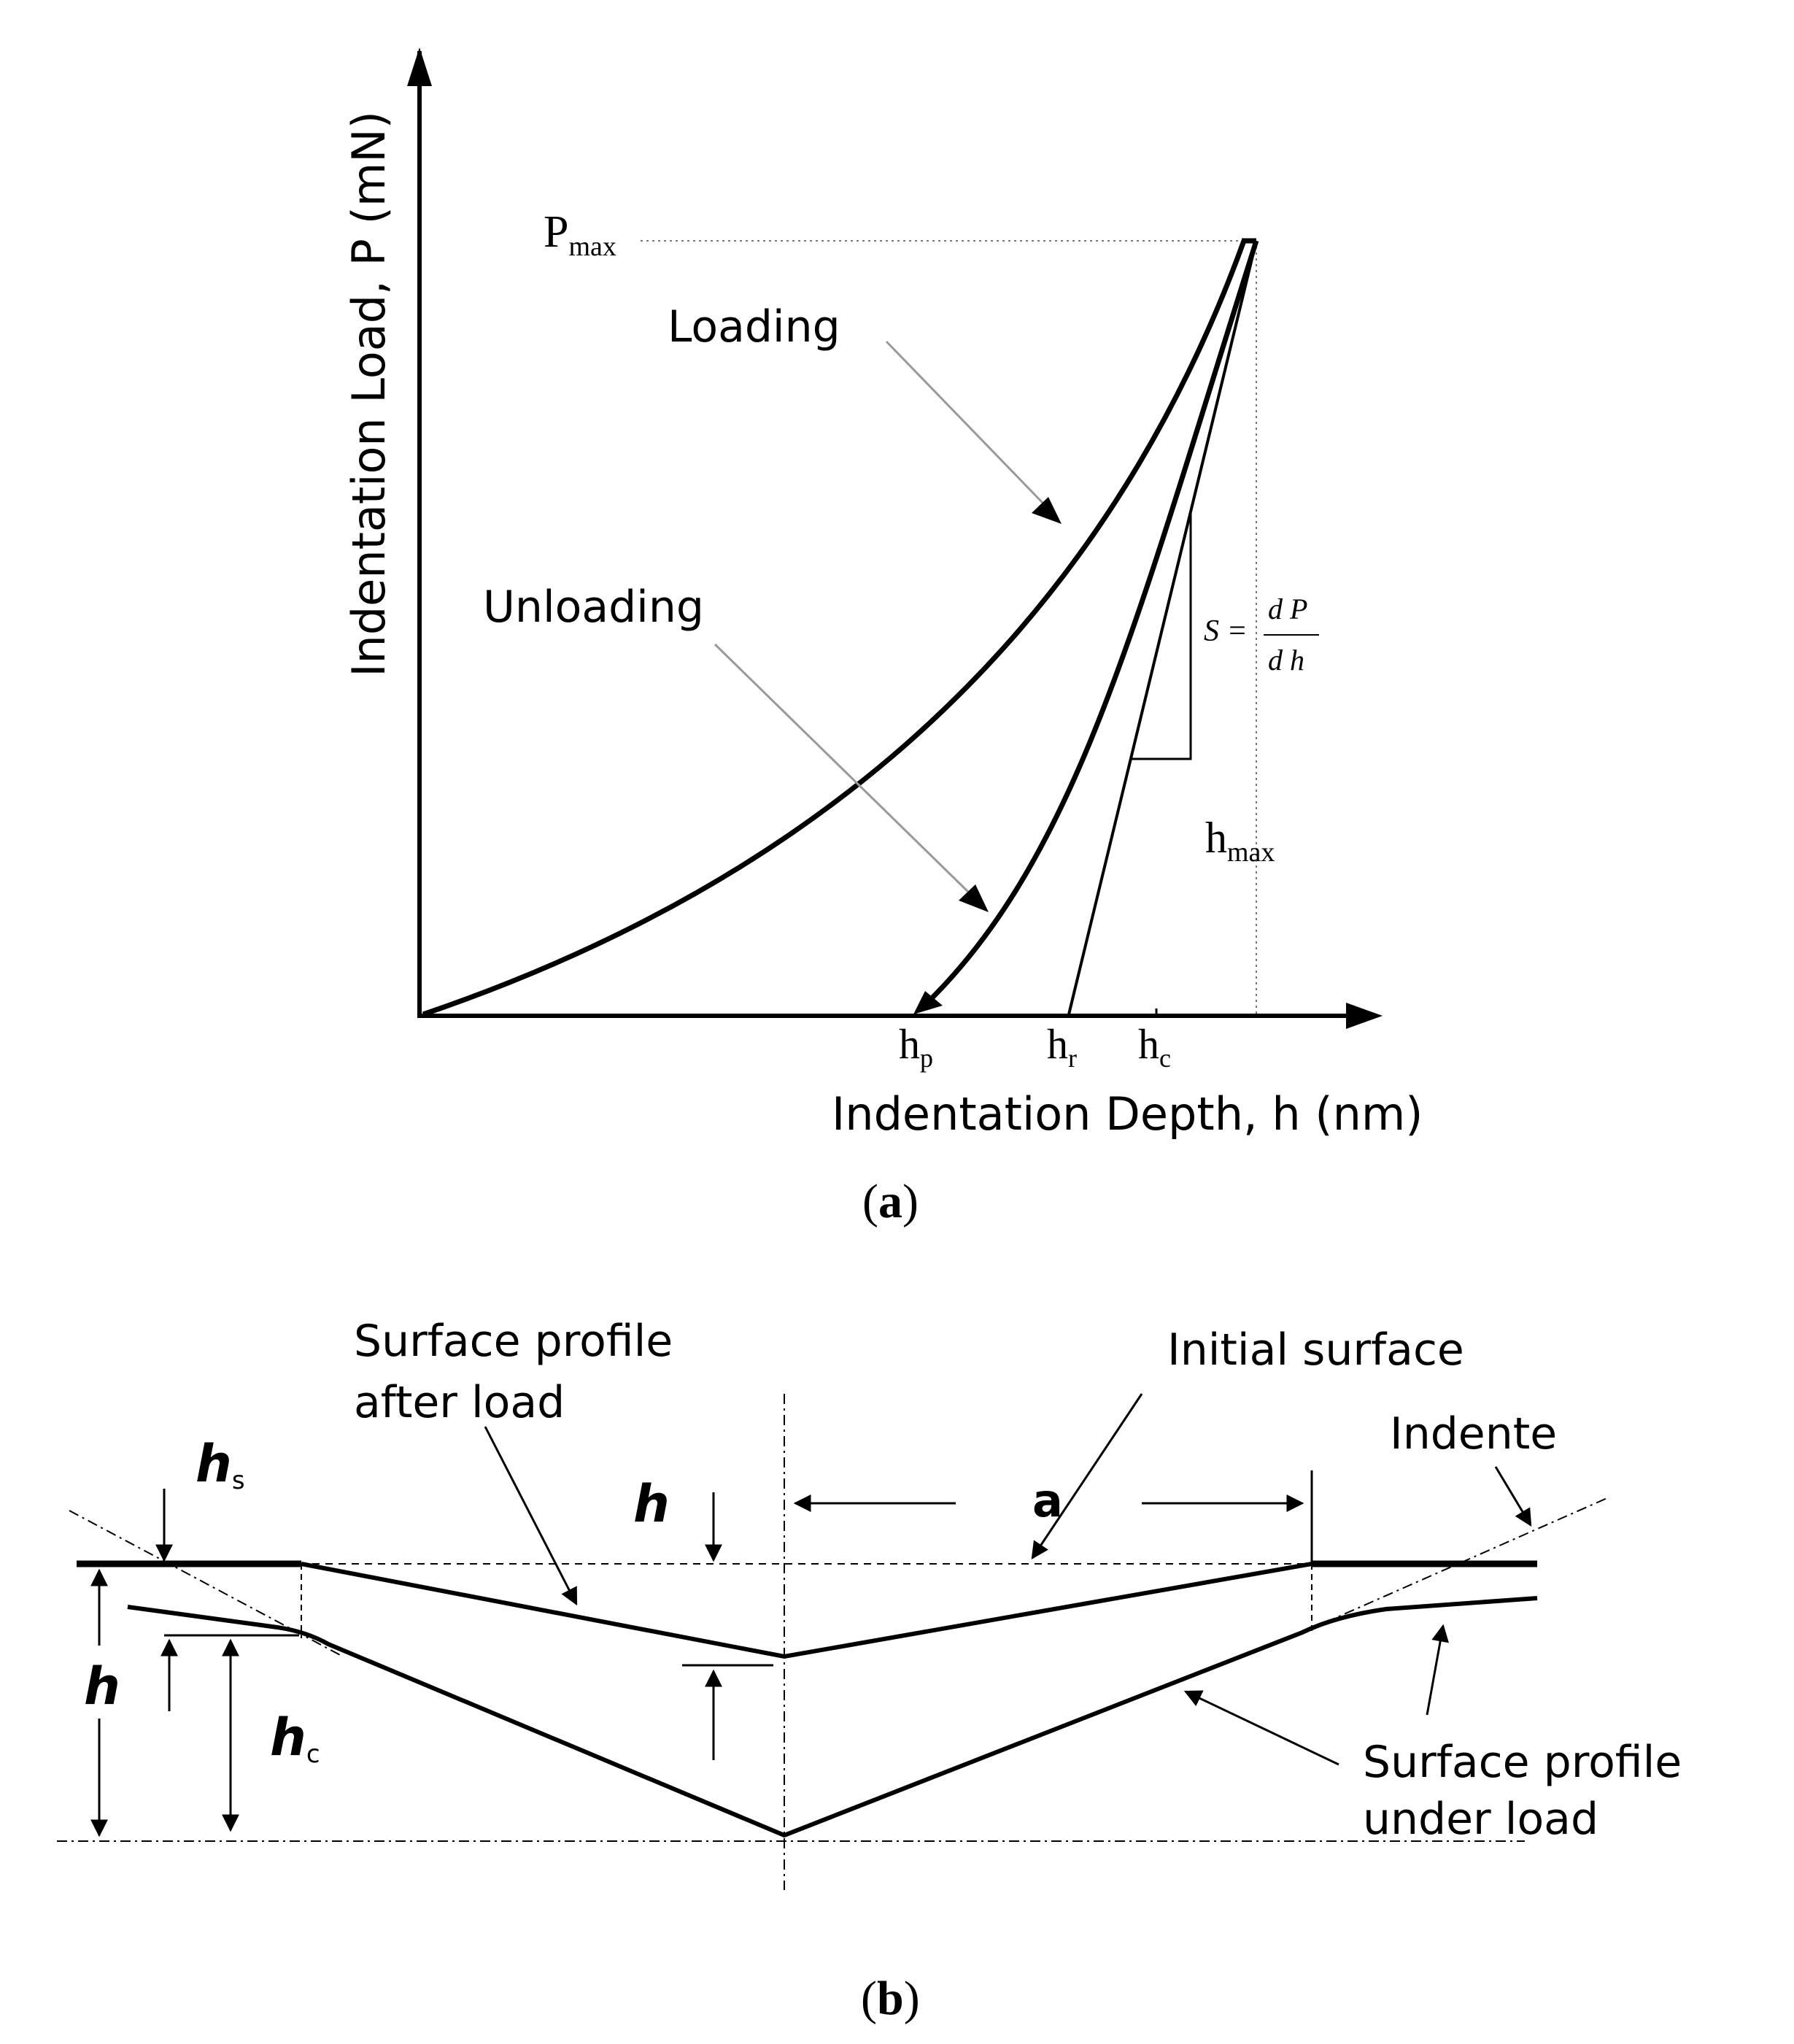 The height and width of the screenshot is (2044, 1794). I want to click on stiffness-equation: S = d P d h, so click(1261, 634).